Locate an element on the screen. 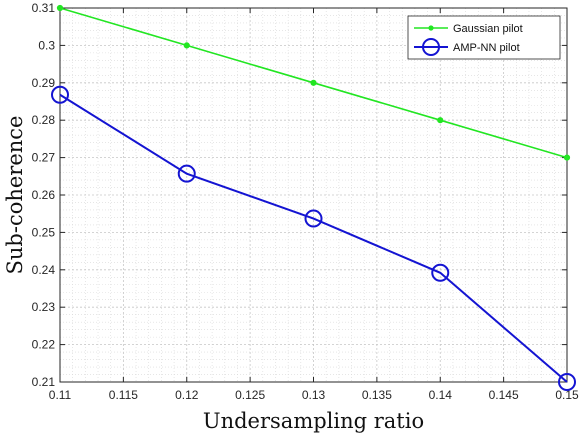 This screenshot has width=584, height=438. y-tick-label: 0.21 is located at coordinates (44, 382).